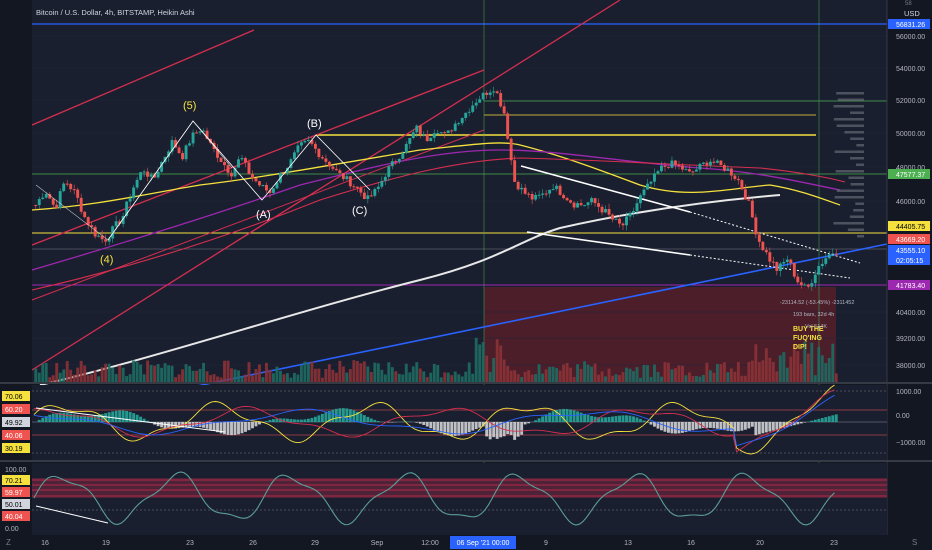 The width and height of the screenshot is (932, 550). I want to click on oscillator-1-pane, so click(459, 422).